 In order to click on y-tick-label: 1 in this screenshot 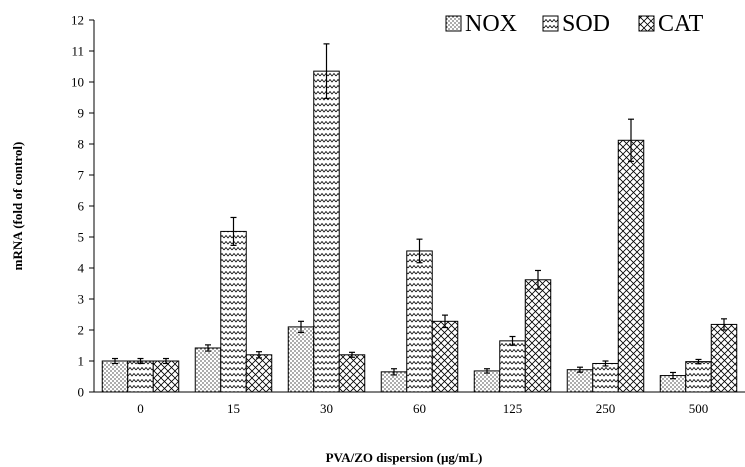, I will do `click(81, 361)`.